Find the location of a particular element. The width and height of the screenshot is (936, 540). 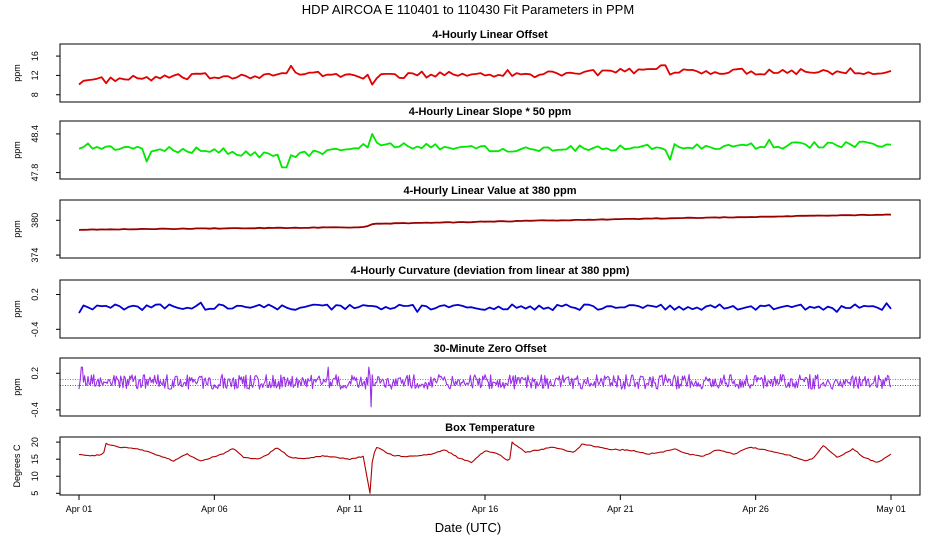

panel-title: 4-Hourly Linear Slope * 50 ppm is located at coordinates (490, 112).